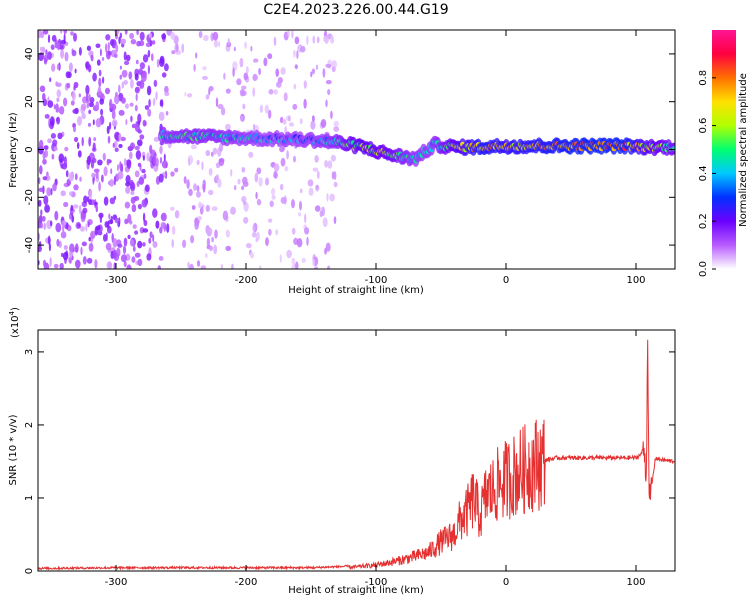 Image resolution: width=750 pixels, height=600 pixels. What do you see at coordinates (635, 582) in the screenshot?
I see `x-tick-label: 100` at bounding box center [635, 582].